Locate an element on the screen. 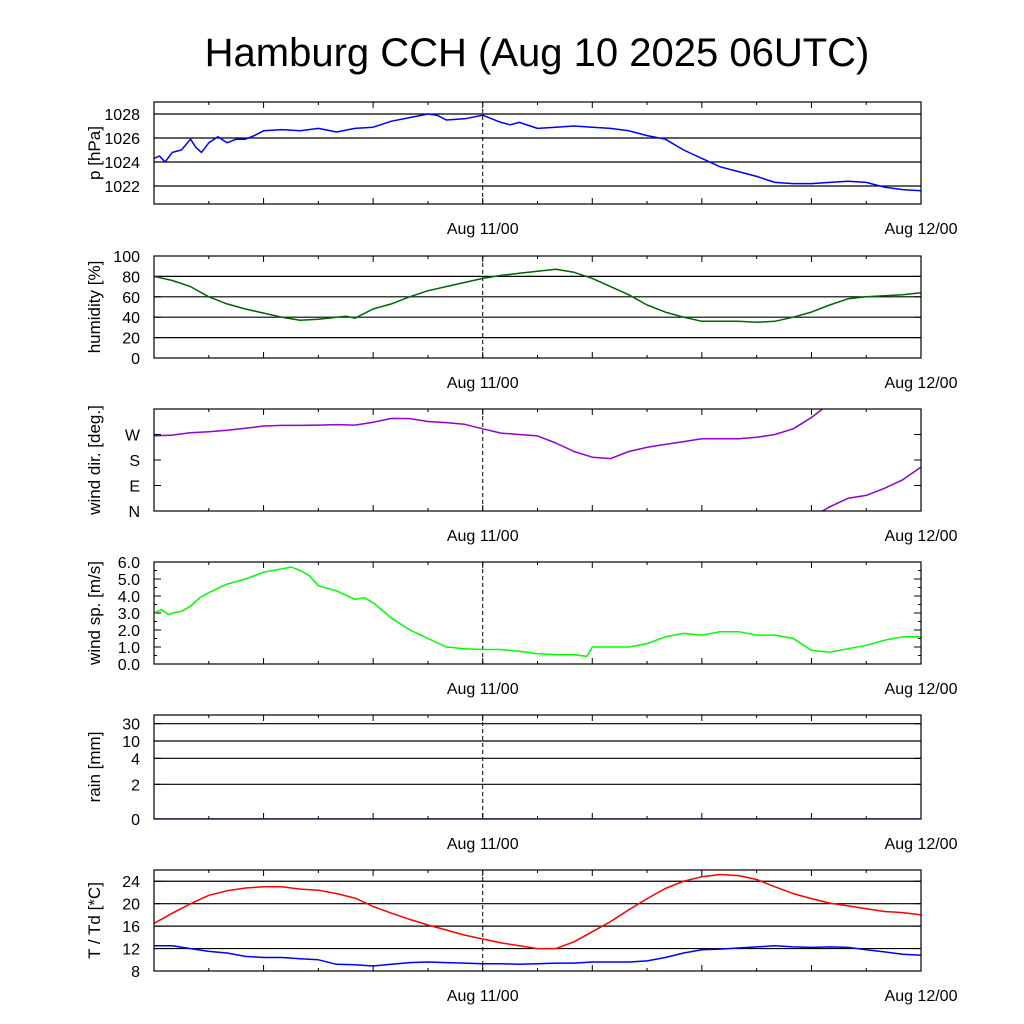 This screenshot has width=1024, height=1024. chart-title: Hamburg CCH (Aug 10 2025 06UTC) is located at coordinates (537, 53).